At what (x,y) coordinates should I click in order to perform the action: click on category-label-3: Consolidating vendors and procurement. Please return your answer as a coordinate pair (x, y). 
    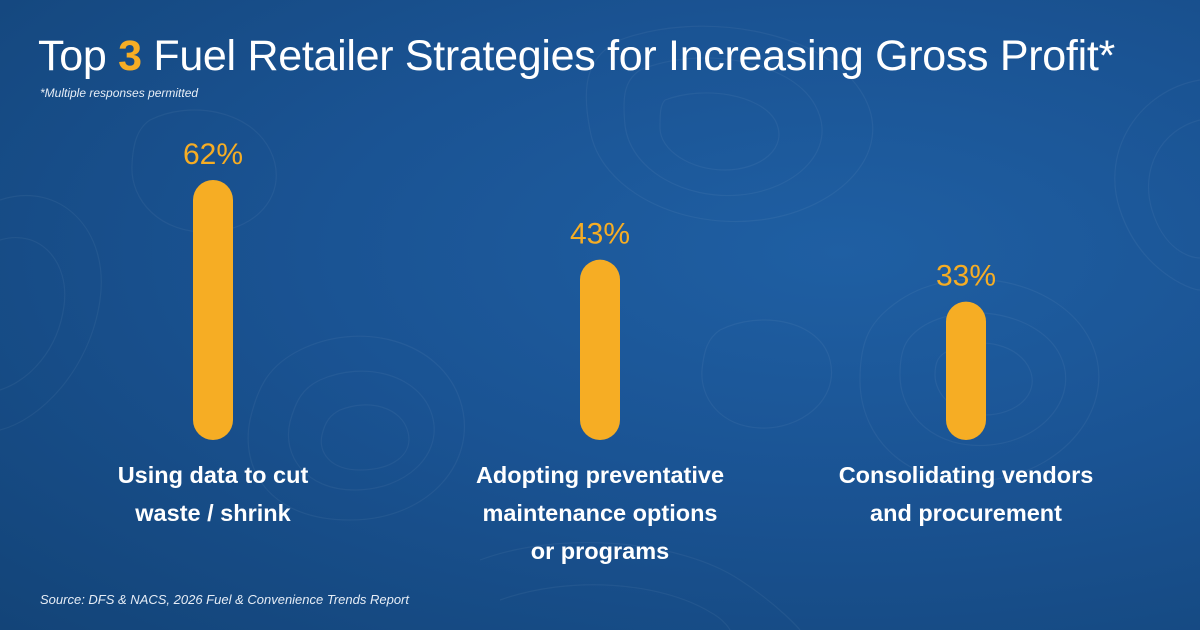
    Looking at the image, I should click on (966, 494).